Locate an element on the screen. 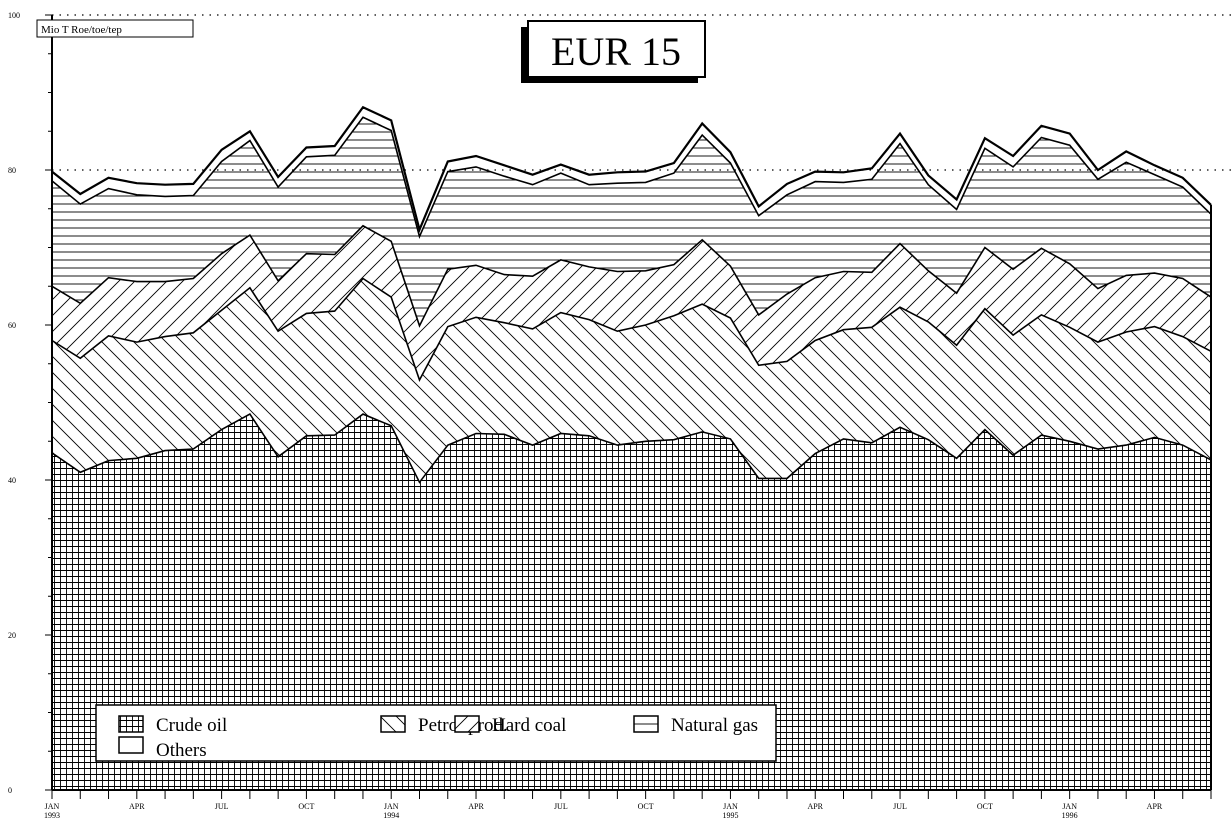 This screenshot has width=1232, height=837. area-others is located at coordinates (631, 172).